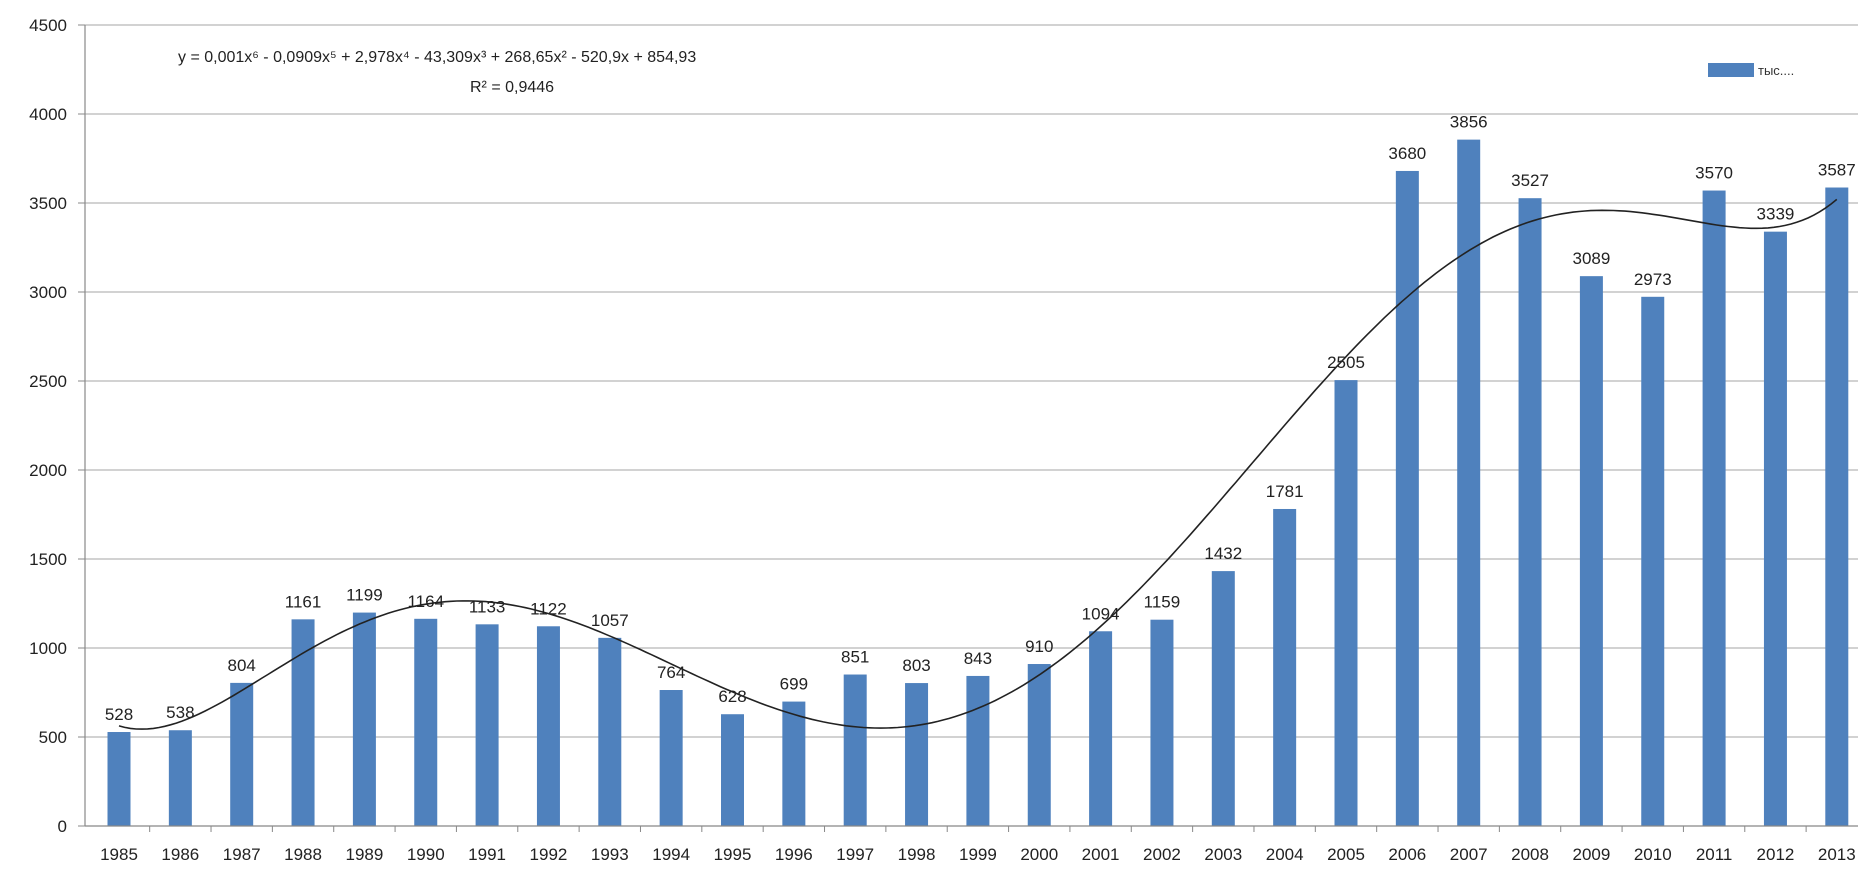 Image resolution: width=1858 pixels, height=869 pixels. What do you see at coordinates (794, 684) in the screenshot?
I see `data-label: 699` at bounding box center [794, 684].